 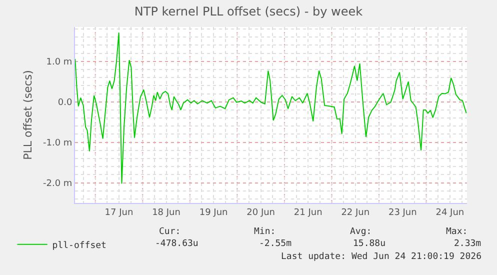 What do you see at coordinates (381, 257) in the screenshot?
I see `text: Last update: Wed Jun 24 21:00:19 2026` at bounding box center [381, 257].